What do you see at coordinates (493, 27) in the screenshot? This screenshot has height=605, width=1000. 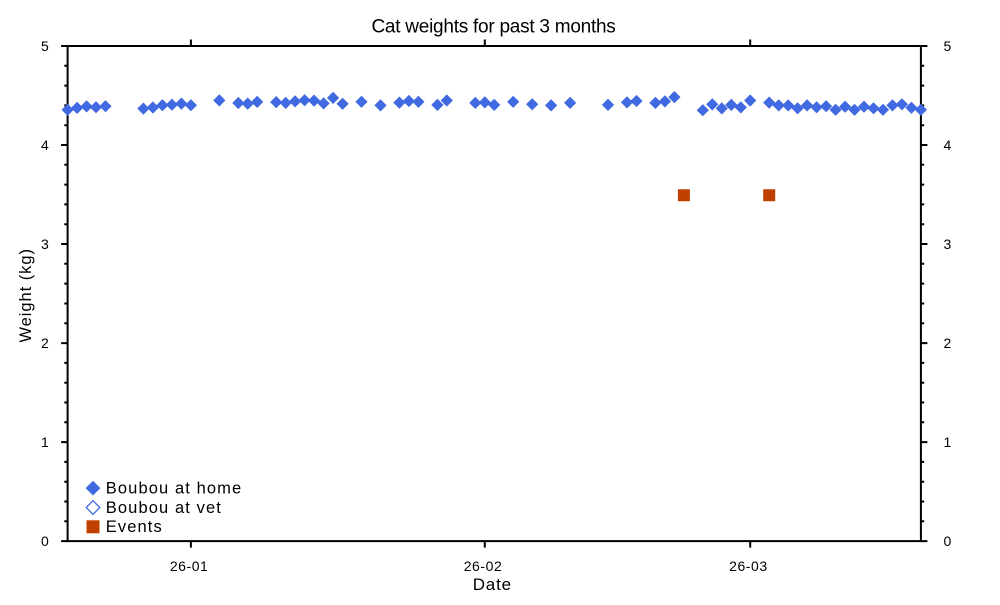 I see `svg-text: Cat weights for past 3 months` at bounding box center [493, 27].